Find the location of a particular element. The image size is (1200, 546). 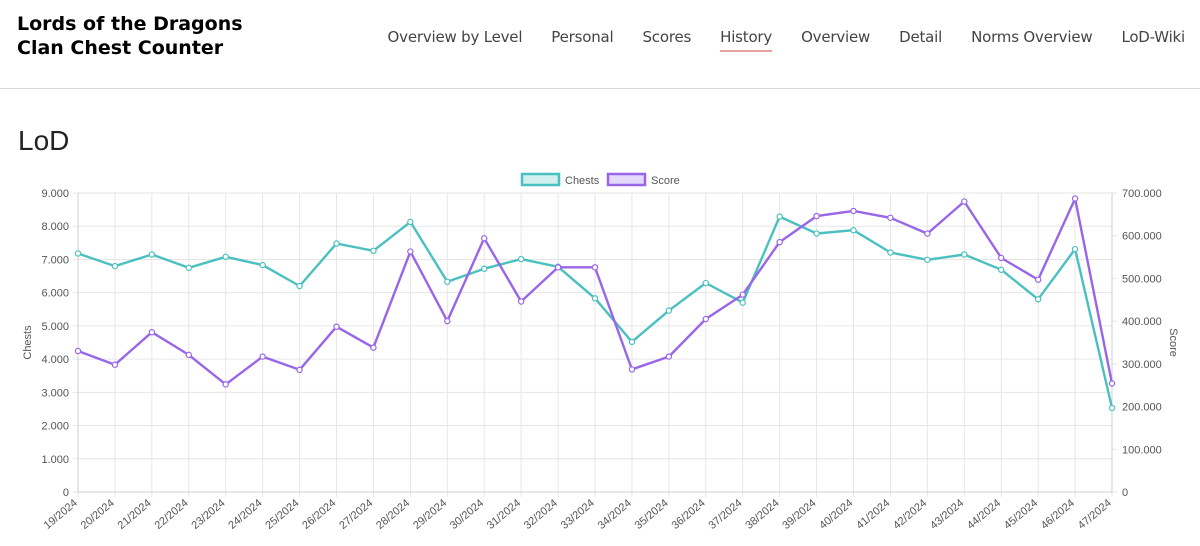

left-axis-label: Chests is located at coordinates (28, 342).